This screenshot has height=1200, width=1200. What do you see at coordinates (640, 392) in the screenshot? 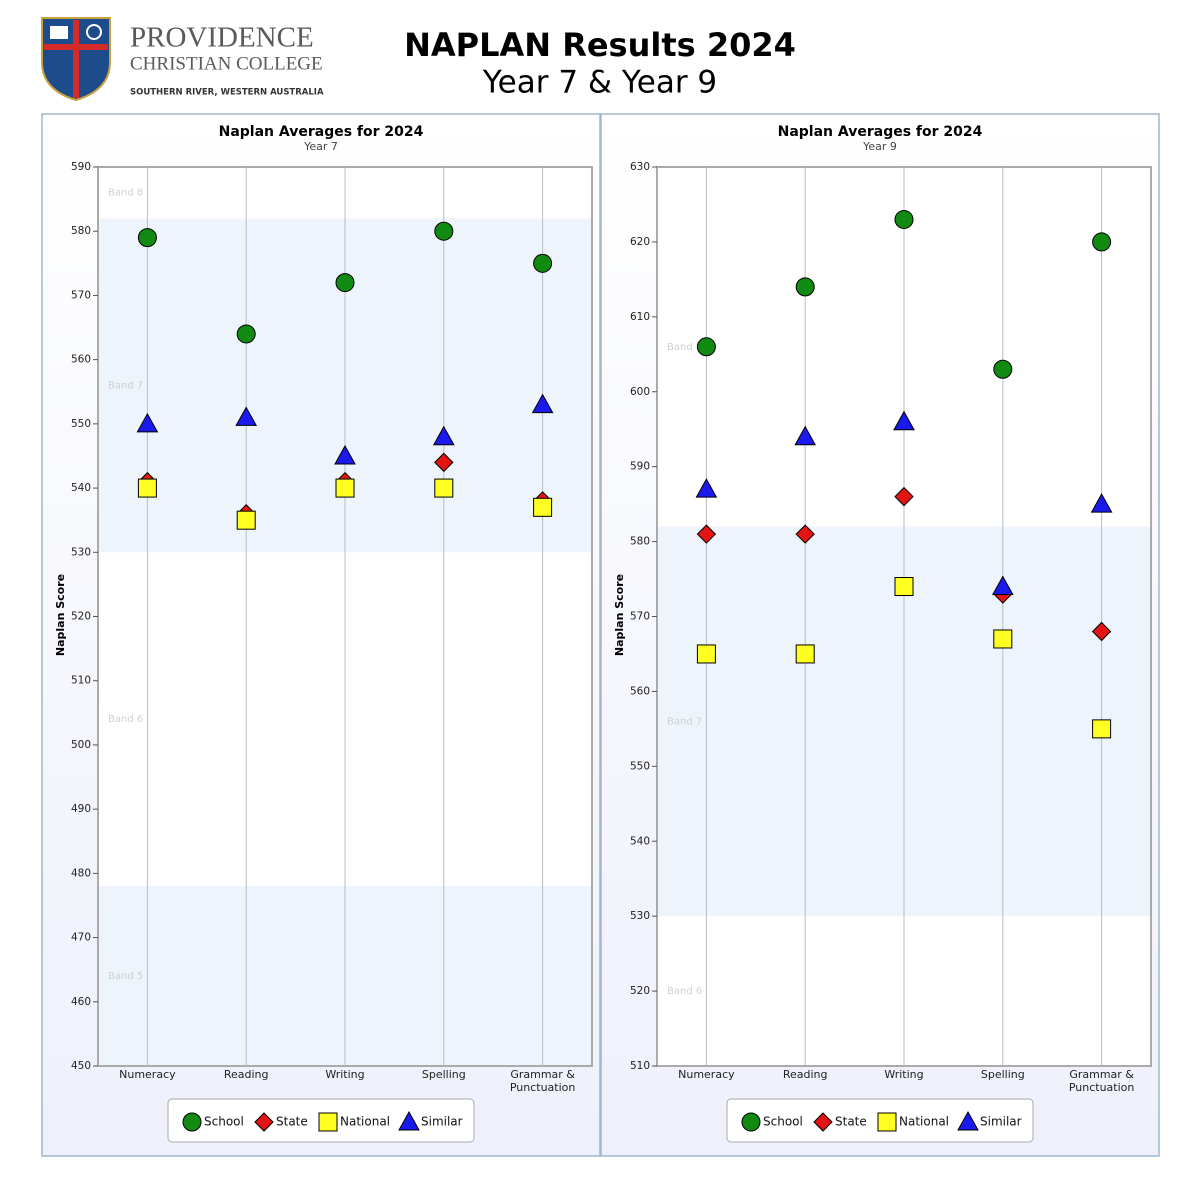
I see `y-tick-label: 600` at bounding box center [640, 392].